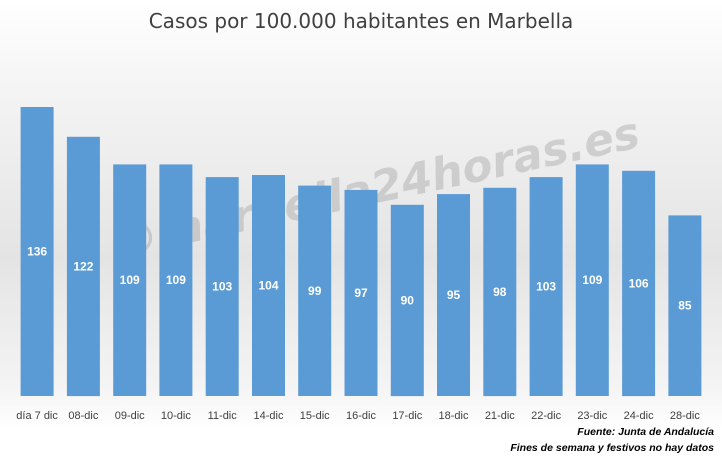 The image size is (722, 466). I want to click on data-label-13: 106, so click(639, 283).